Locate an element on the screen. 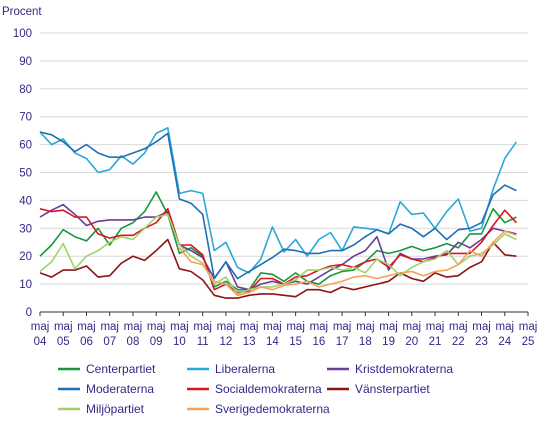 The height and width of the screenshot is (426, 544). x-tick-label: 25 is located at coordinates (528, 342).